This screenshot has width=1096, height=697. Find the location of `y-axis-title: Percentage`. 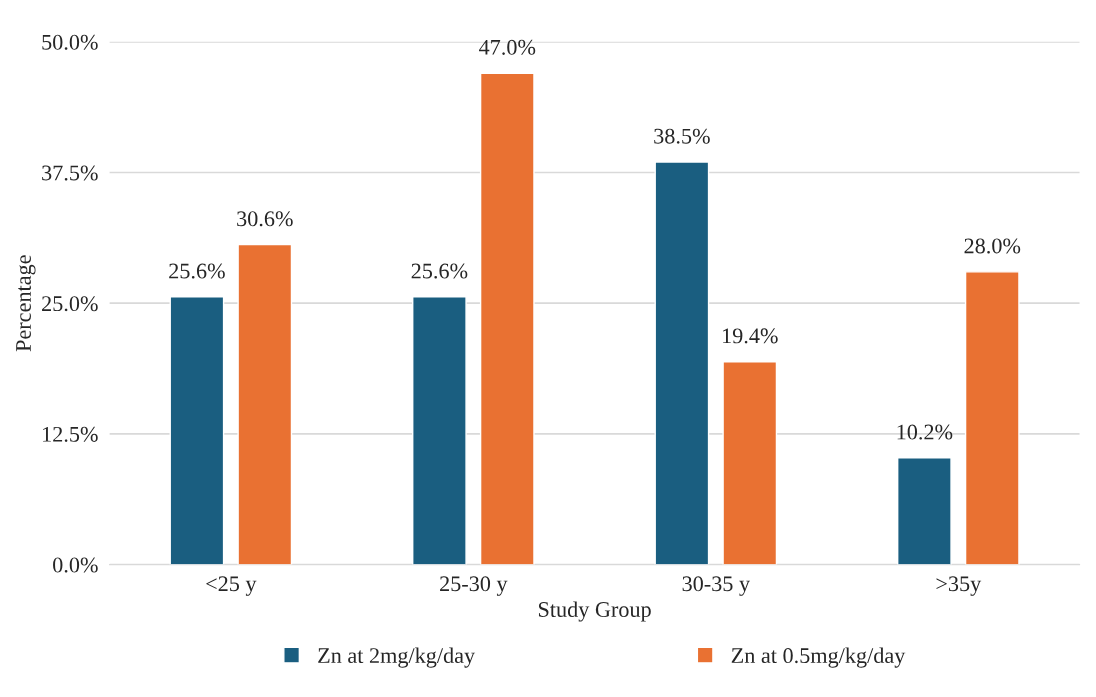

y-axis-title: Percentage is located at coordinates (26, 303).